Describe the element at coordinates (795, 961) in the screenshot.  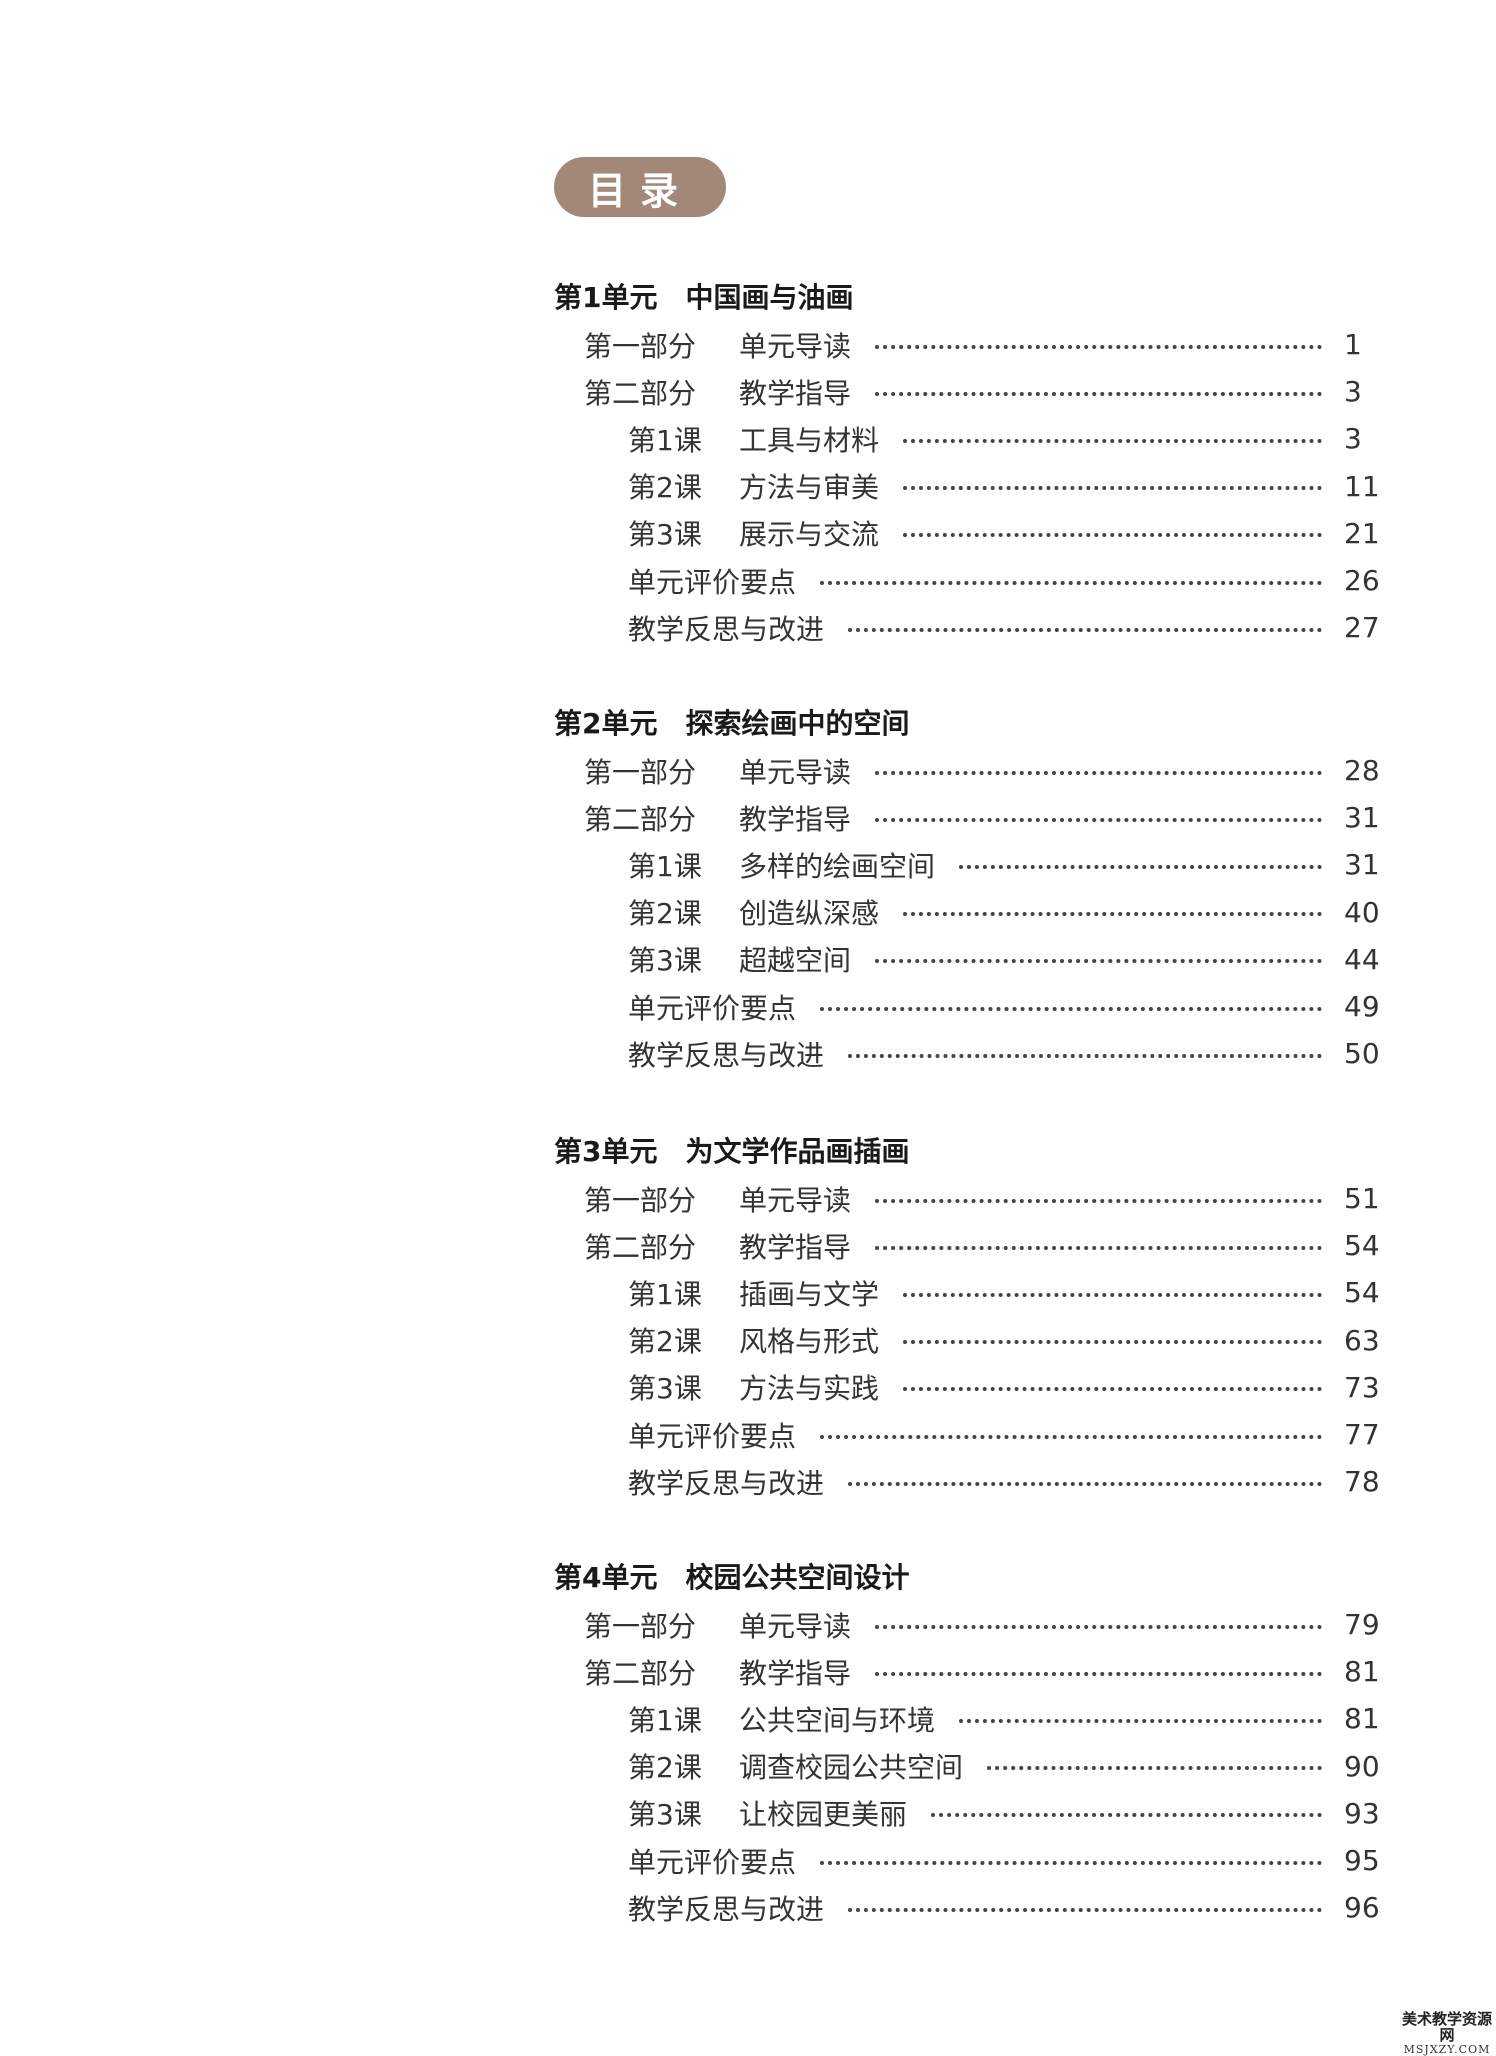
I see `entry-title: 超越空间` at that location.